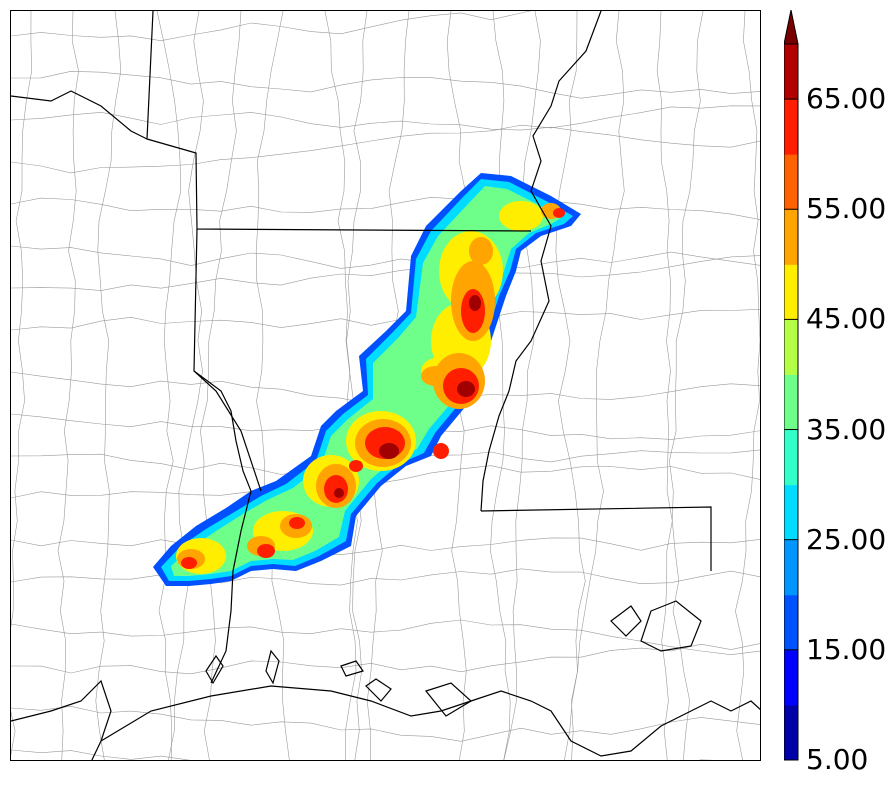 The height and width of the screenshot is (785, 894). I want to click on lake-shape, so click(214, 669).